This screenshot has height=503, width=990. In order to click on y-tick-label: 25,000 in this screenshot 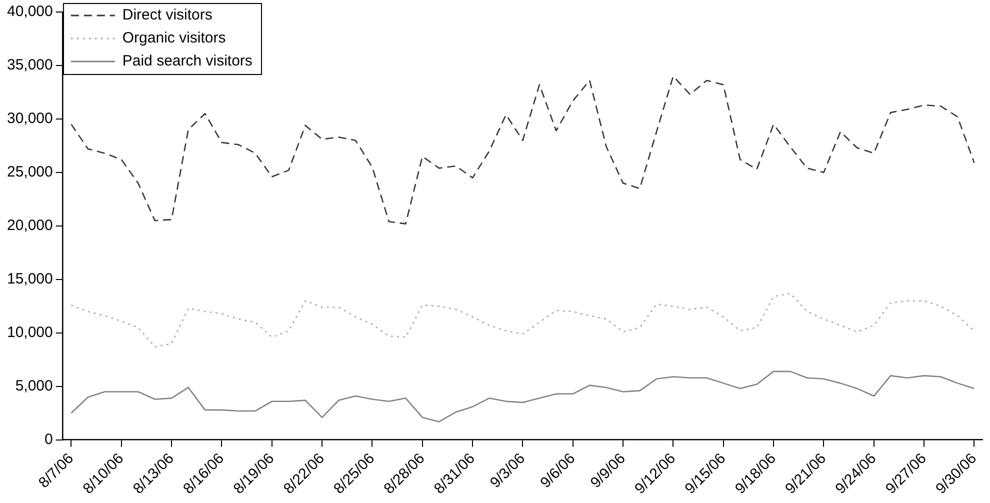, I will do `click(29, 172)`.